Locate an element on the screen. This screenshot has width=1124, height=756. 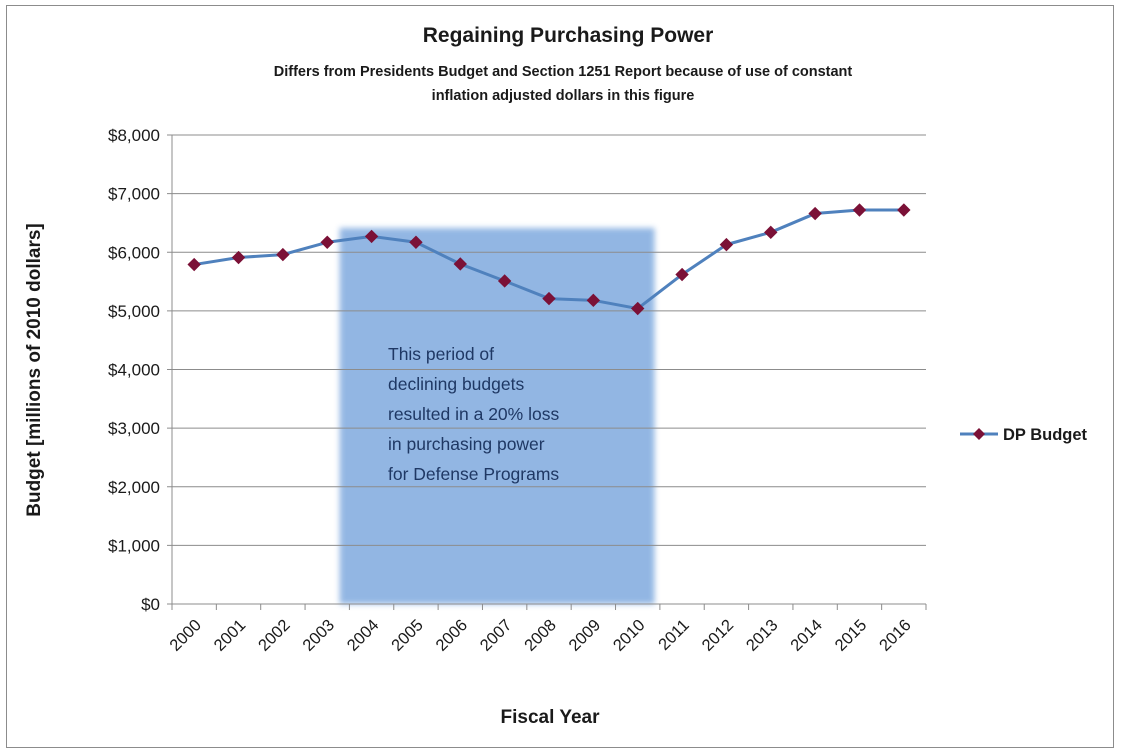
y-tick-label: $7,000 is located at coordinates (134, 194).